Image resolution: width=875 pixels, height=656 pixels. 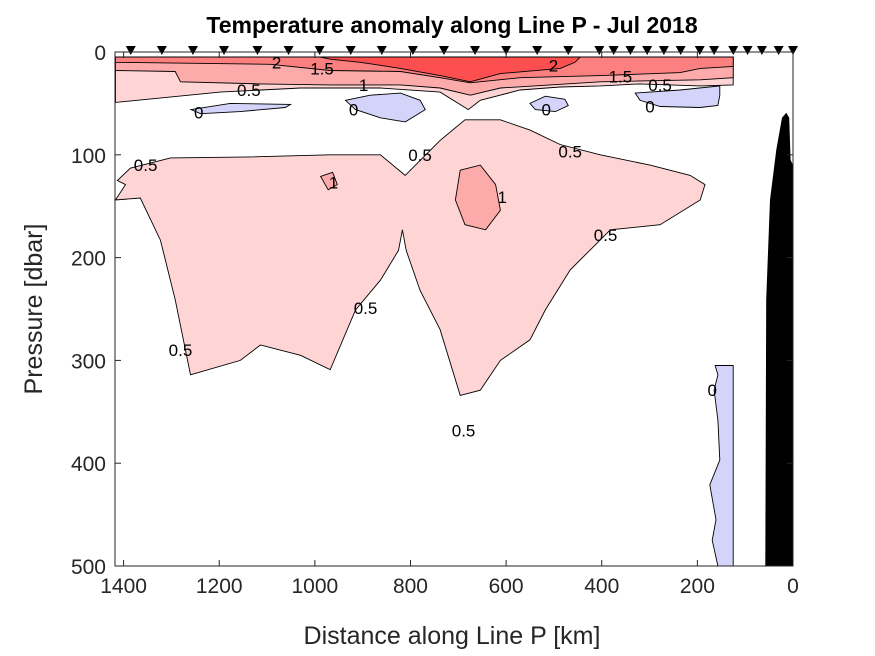 What do you see at coordinates (315, 586) in the screenshot?
I see `x-tick-label: 1000` at bounding box center [315, 586].